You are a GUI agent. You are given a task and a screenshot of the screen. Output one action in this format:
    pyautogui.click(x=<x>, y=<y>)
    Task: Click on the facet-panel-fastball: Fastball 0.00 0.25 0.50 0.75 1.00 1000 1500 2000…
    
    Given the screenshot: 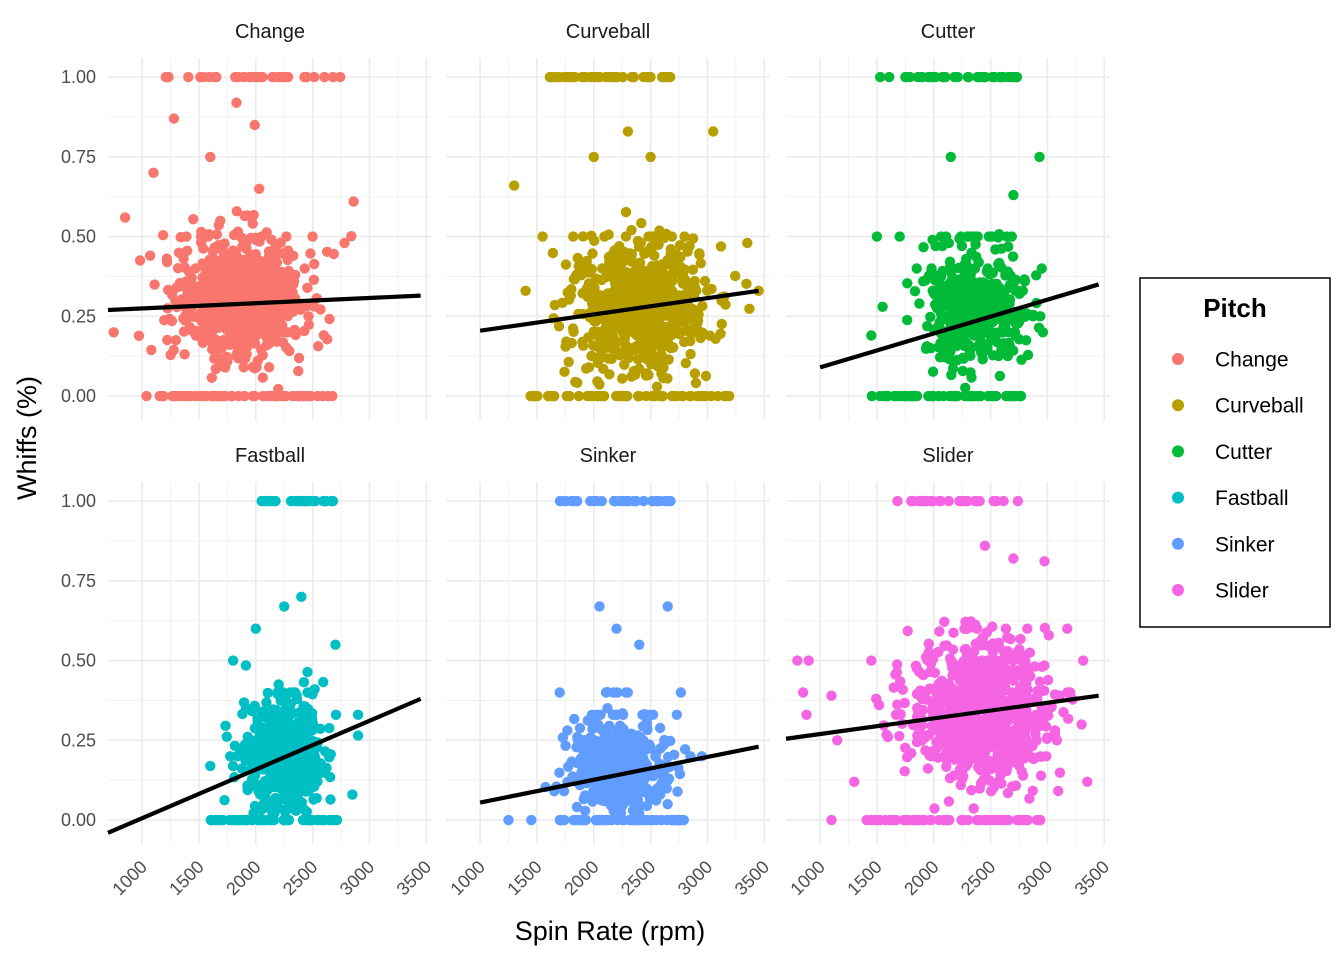 What is the action you would take?
    pyautogui.click(x=248, y=672)
    